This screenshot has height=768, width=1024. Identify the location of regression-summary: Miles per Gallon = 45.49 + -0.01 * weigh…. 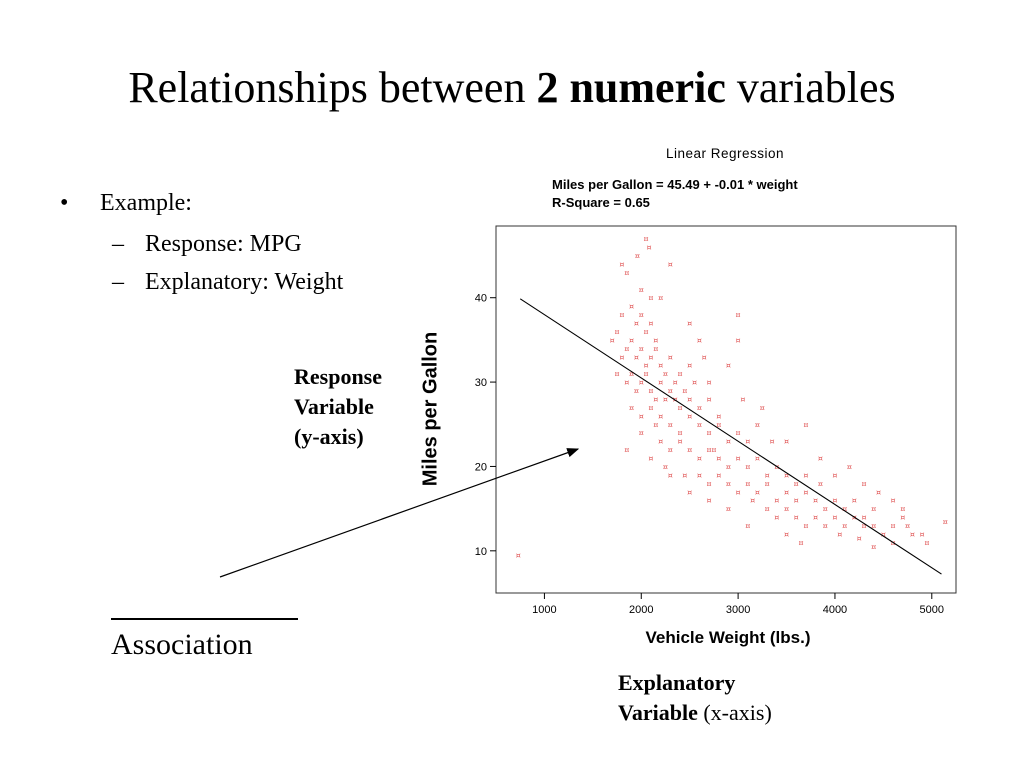
(675, 194).